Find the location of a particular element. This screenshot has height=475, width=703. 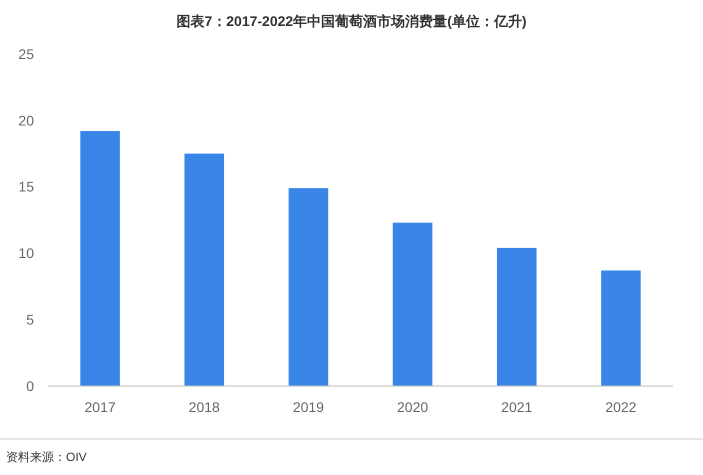

chart-title: 图表7：2017-2022年中国葡萄酒市场消费量(单位：亿升) is located at coordinates (351, 21).